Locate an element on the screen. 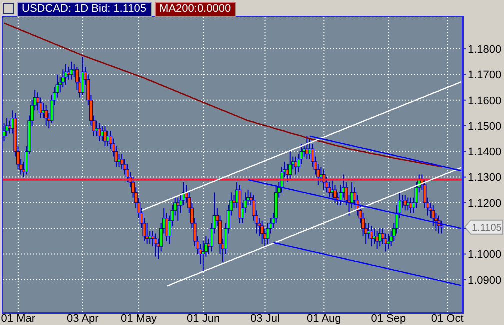 The width and height of the screenshot is (504, 325). y-tick-label: 1.1500 is located at coordinates (485, 126).